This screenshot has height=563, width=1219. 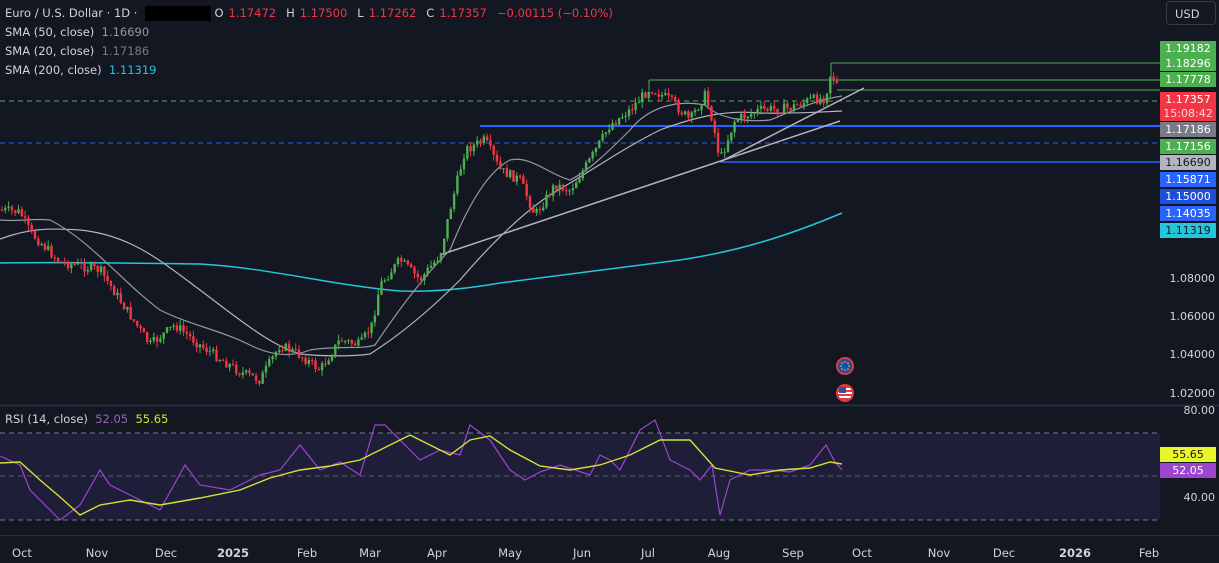 What do you see at coordinates (1188, 129) in the screenshot?
I see `sma20-tag: 1.17186` at bounding box center [1188, 129].